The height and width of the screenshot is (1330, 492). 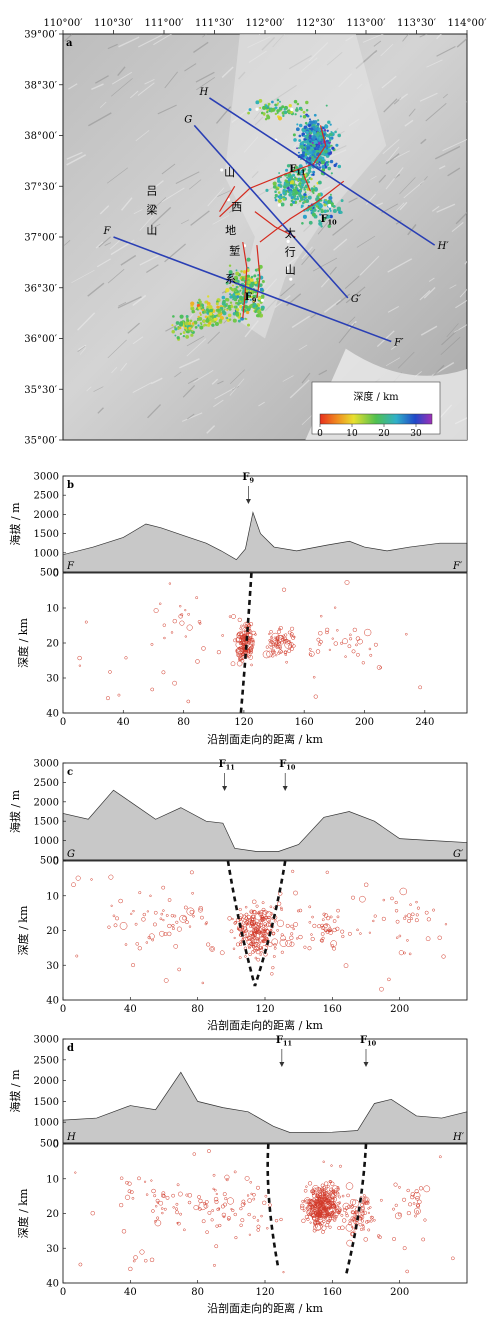 I want to click on fault-traces, so click(x=282, y=222).